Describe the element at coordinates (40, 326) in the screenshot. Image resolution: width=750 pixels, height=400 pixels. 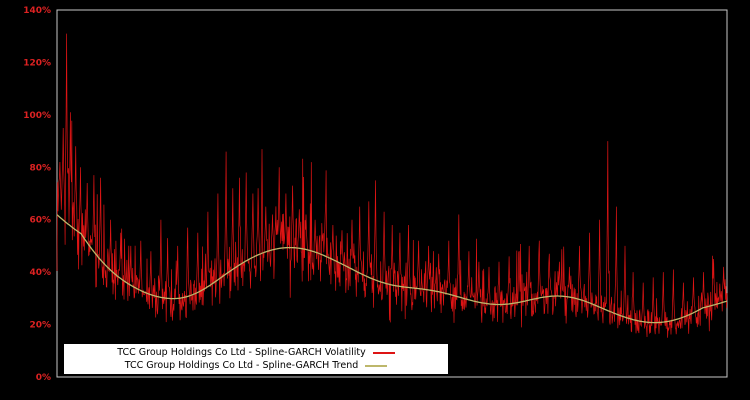
I see `y-axis-tick-label: 20%` at that location.